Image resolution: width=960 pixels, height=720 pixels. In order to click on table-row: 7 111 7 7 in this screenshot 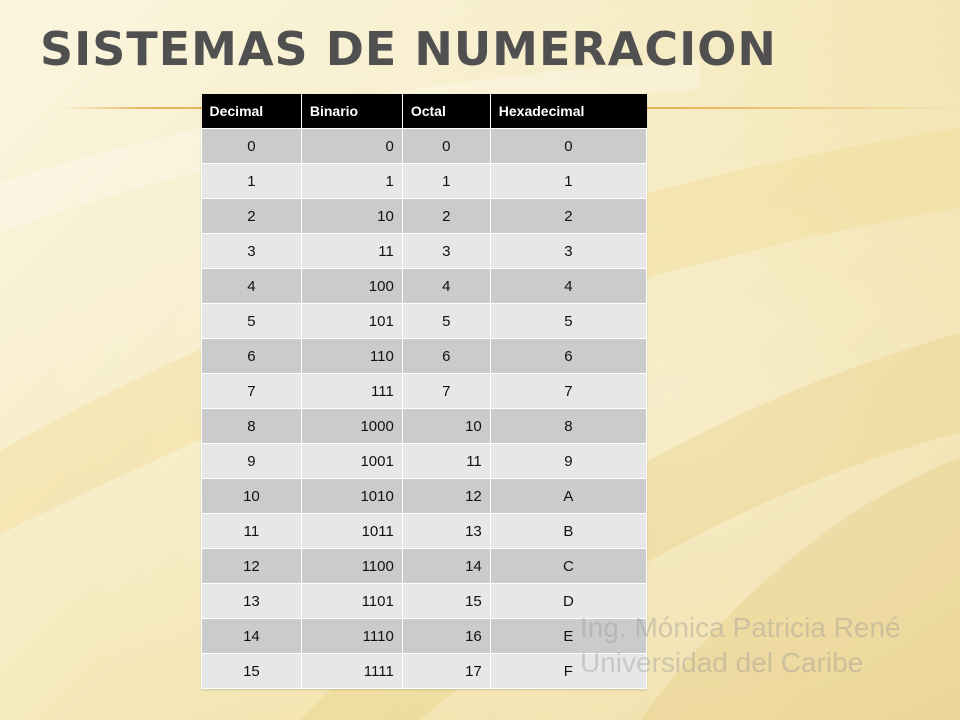, I will do `click(424, 391)`.